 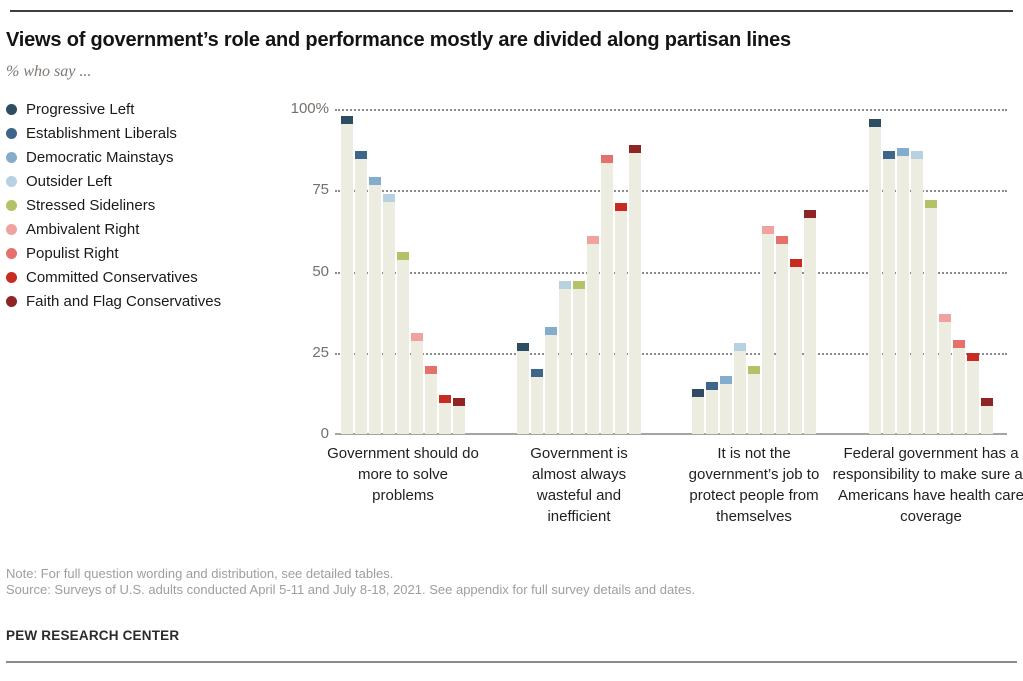 I want to click on y-axis-label: 50, so click(x=320, y=271).